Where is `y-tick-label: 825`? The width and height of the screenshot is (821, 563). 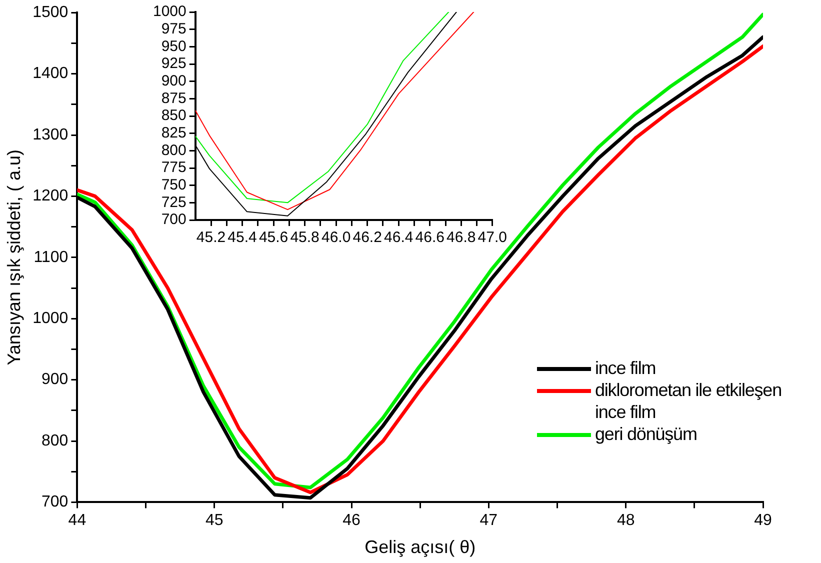
y-tick-label: 825 is located at coordinates (173, 133).